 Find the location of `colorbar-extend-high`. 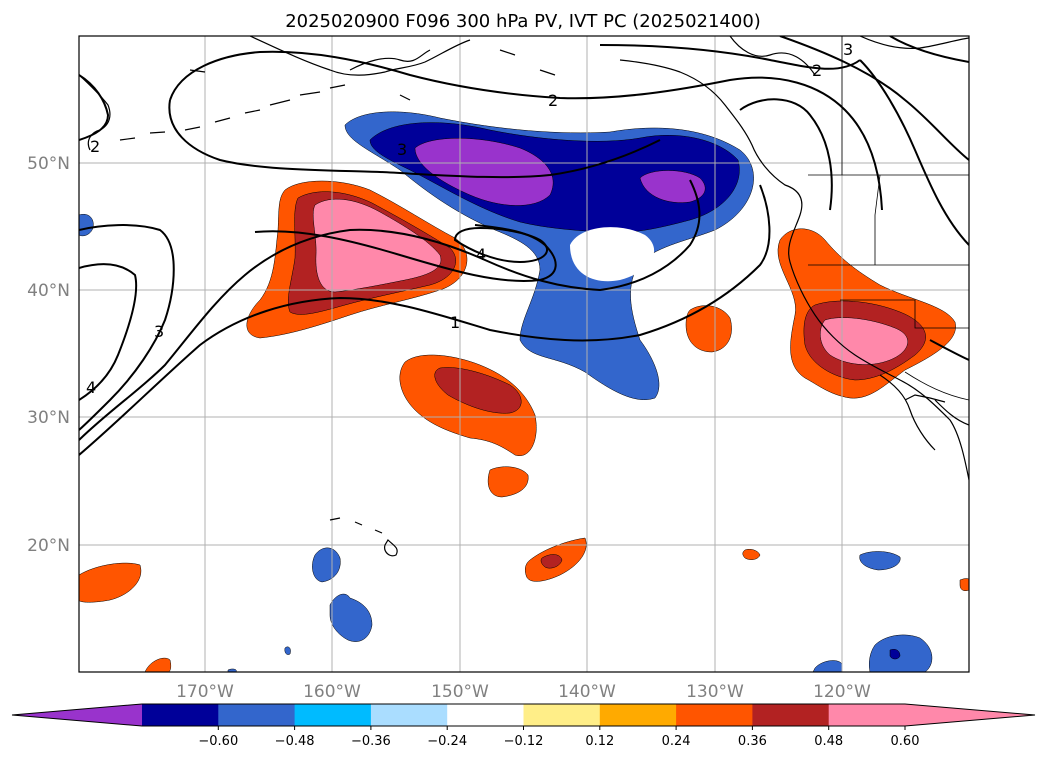

colorbar-extend-high is located at coordinates (970, 715).